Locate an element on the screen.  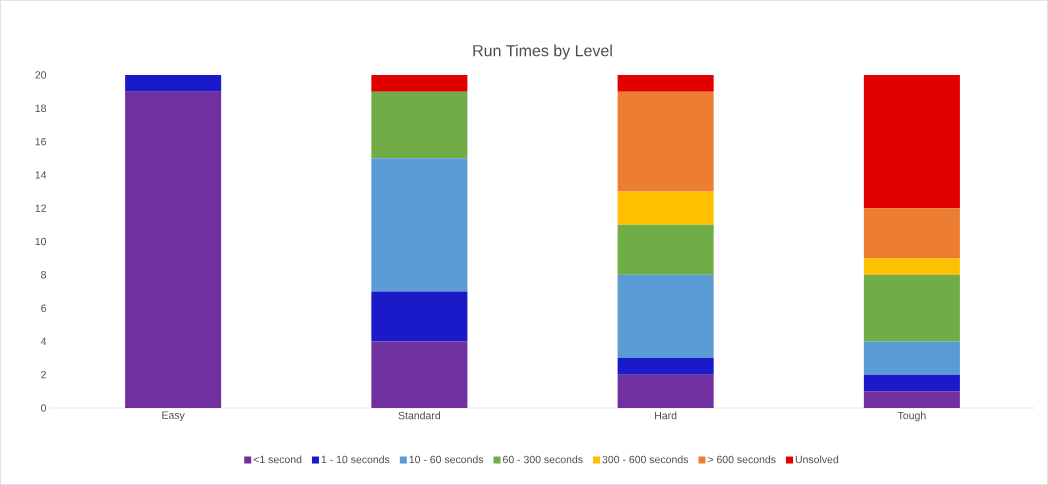
x-tick-label: Hard is located at coordinates (666, 415).